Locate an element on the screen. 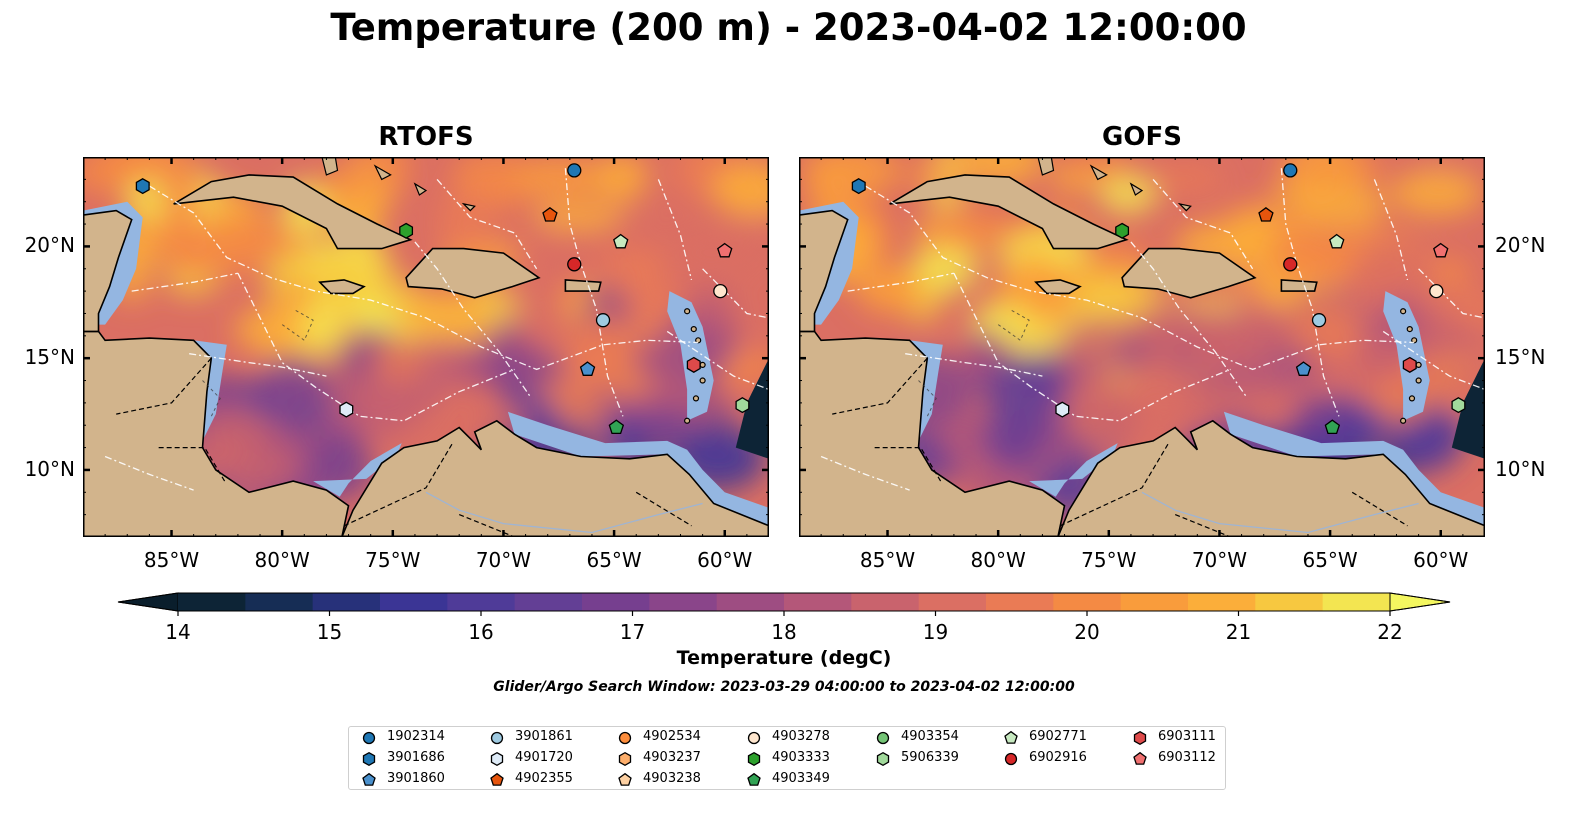  legend-label: 3901861 is located at coordinates (544, 736).